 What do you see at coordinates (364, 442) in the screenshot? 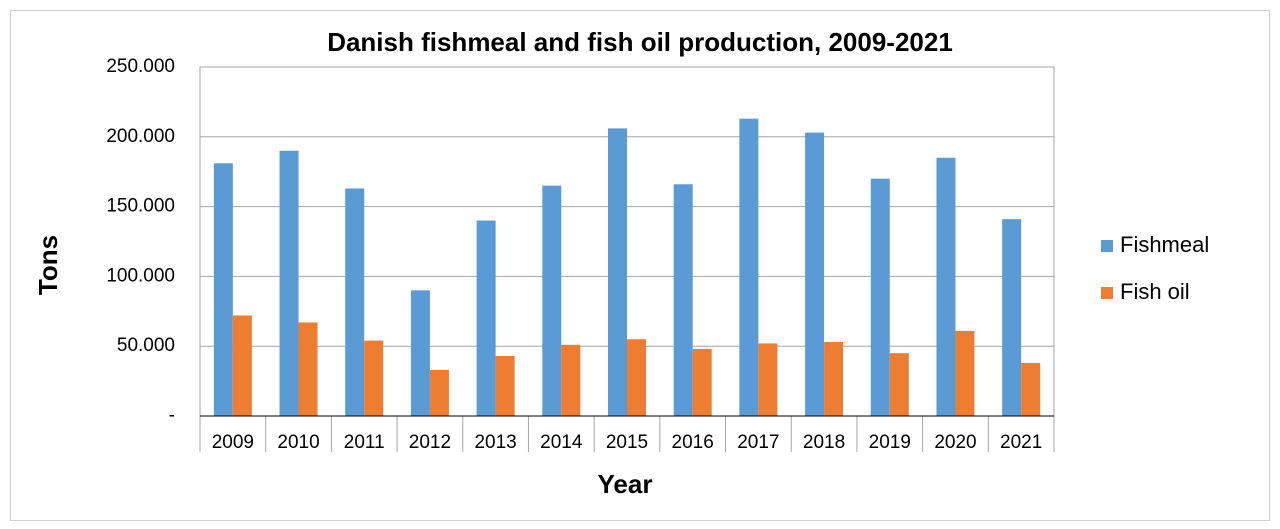
I see `x-tick-label: 2011` at bounding box center [364, 442].